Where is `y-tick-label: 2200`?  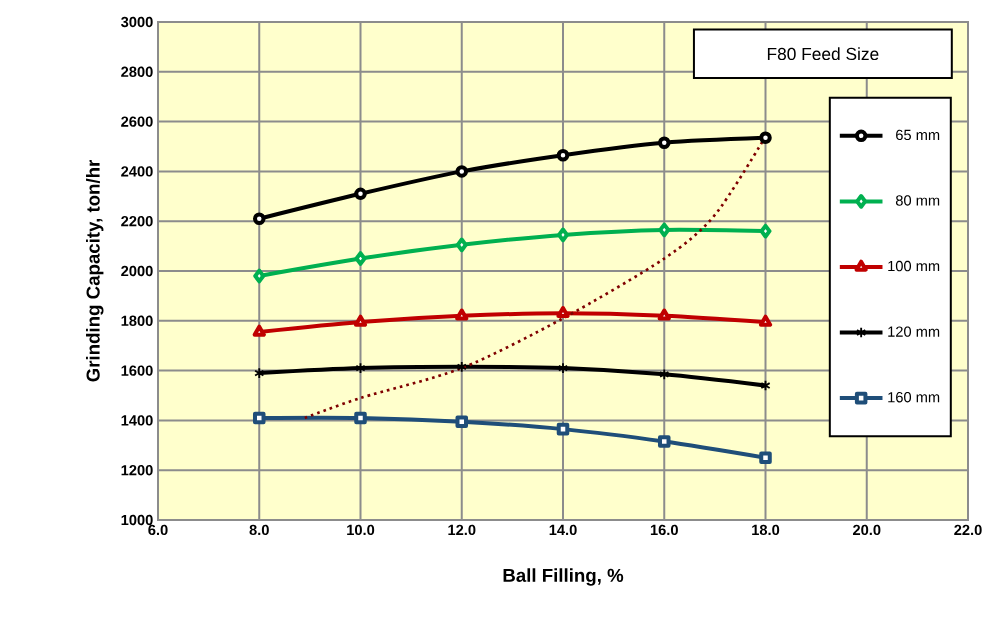
y-tick-label: 2200 is located at coordinates (137, 221).